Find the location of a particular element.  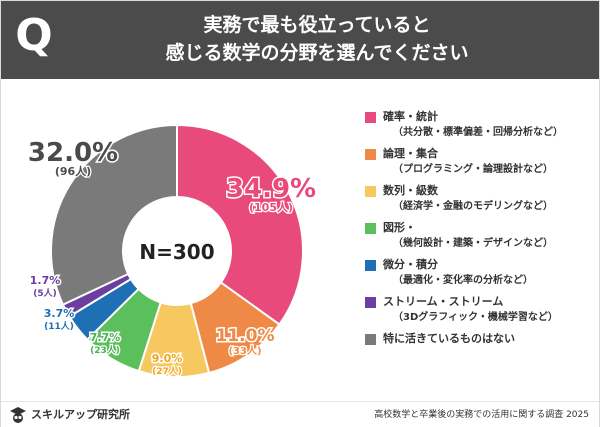

brand-name: スキルアップ研究所 is located at coordinates (80, 414).